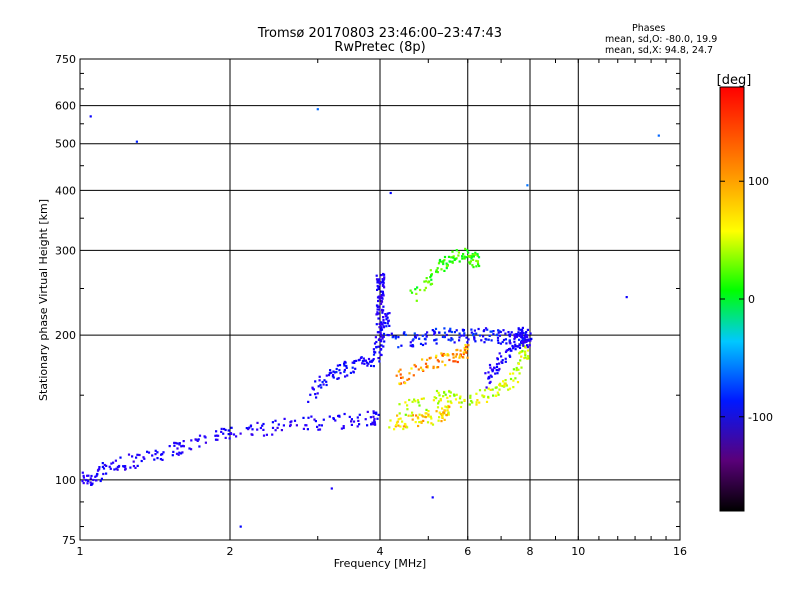 The height and width of the screenshot is (600, 800). I want to click on colorbar-tick-label: 100, so click(758, 181).